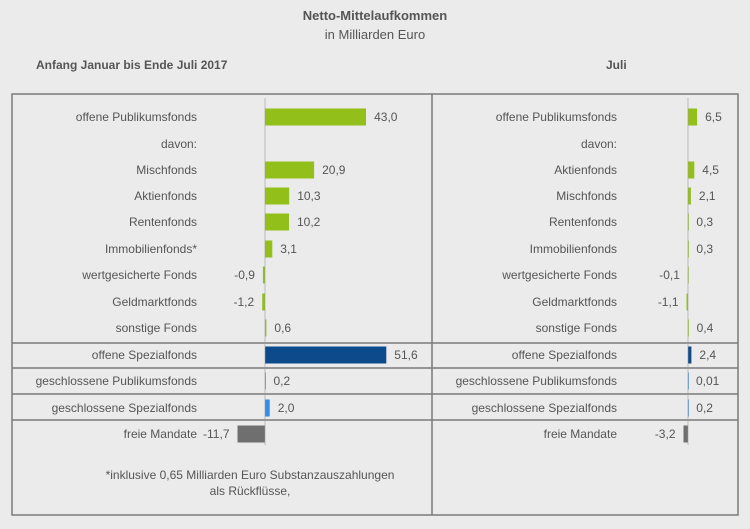 The image size is (750, 529). What do you see at coordinates (250, 491) in the screenshot?
I see `footnote-line-2: als Rückflüsse,` at bounding box center [250, 491].